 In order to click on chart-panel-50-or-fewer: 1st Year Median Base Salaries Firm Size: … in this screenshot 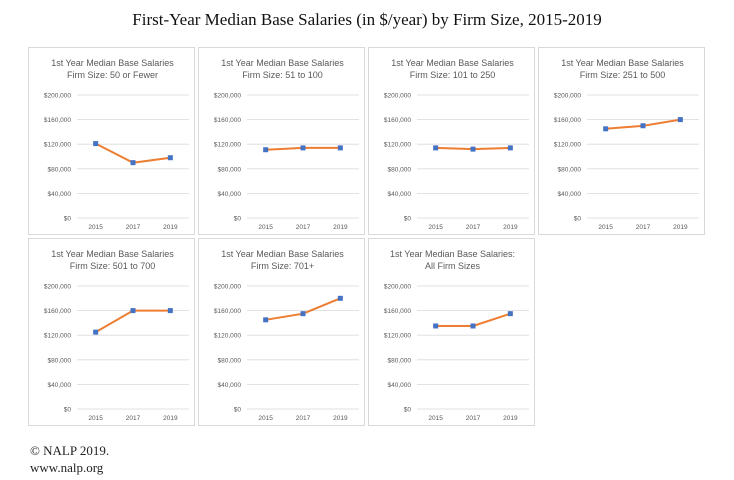, I will do `click(111, 141)`.